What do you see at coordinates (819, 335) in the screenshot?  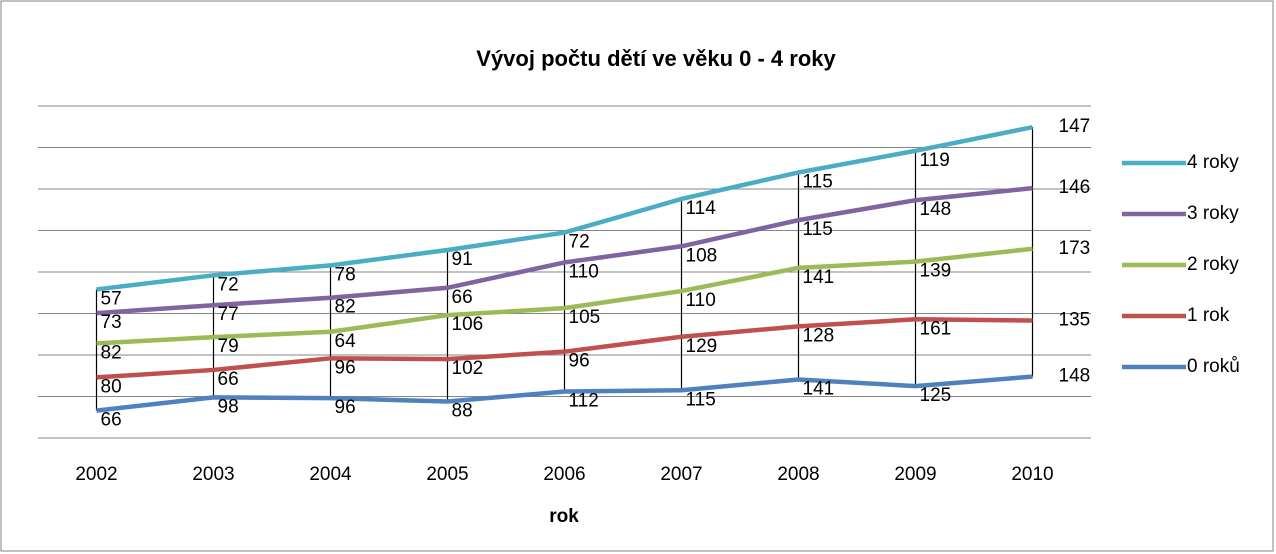 I see `data-label: 128` at bounding box center [819, 335].